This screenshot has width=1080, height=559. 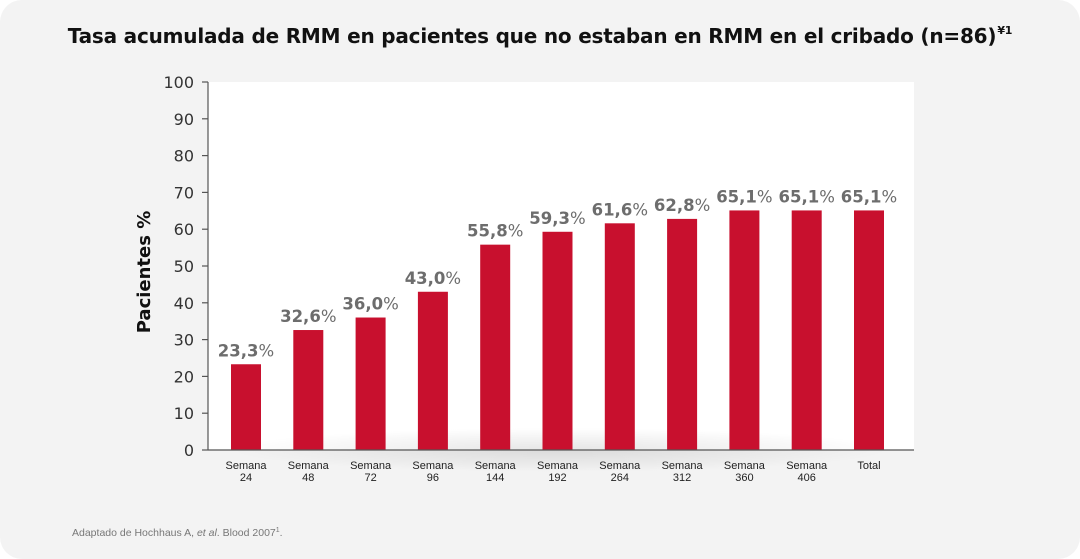 What do you see at coordinates (496, 472) in the screenshot?
I see `x-tick-label: Semana 144` at bounding box center [496, 472].